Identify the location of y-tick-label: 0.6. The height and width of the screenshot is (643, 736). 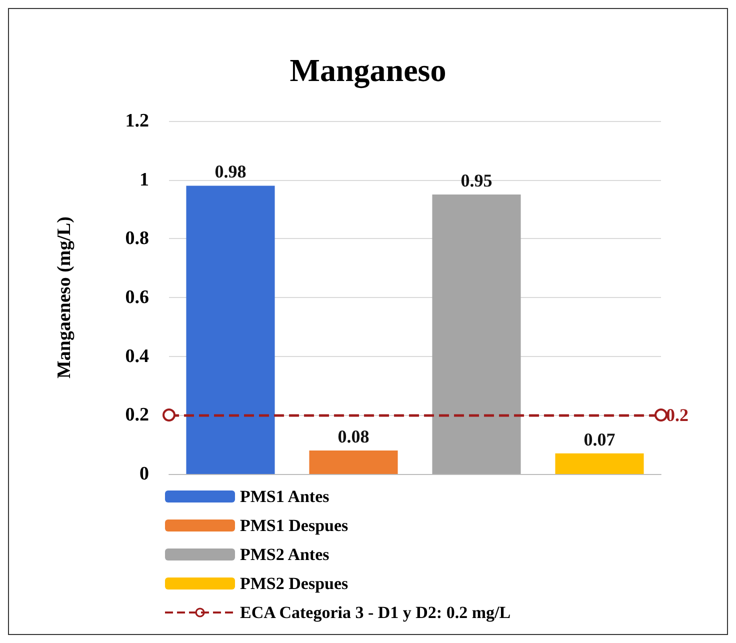
(137, 297).